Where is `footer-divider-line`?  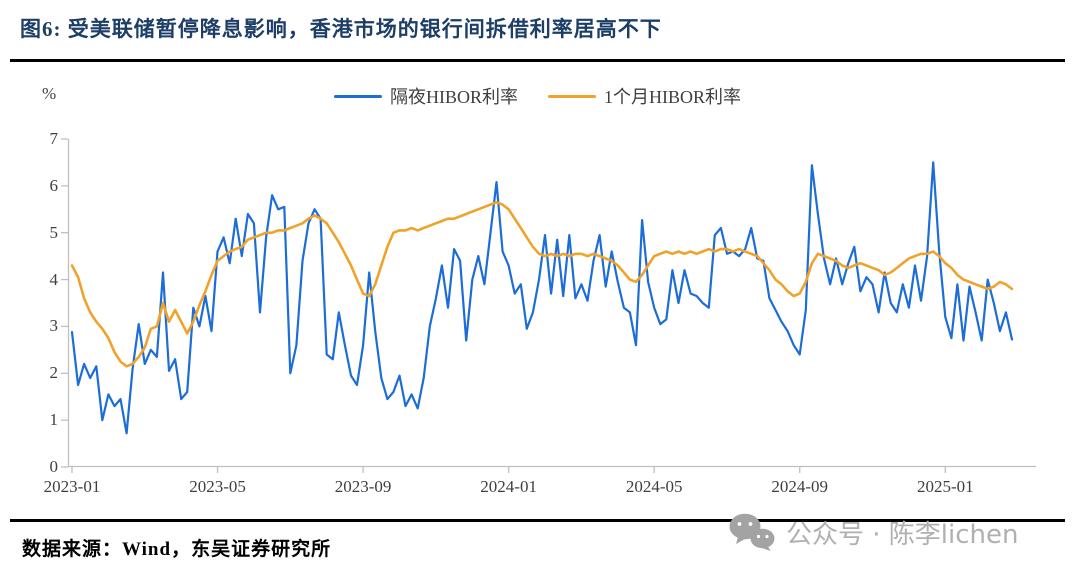 footer-divider-line is located at coordinates (537, 520).